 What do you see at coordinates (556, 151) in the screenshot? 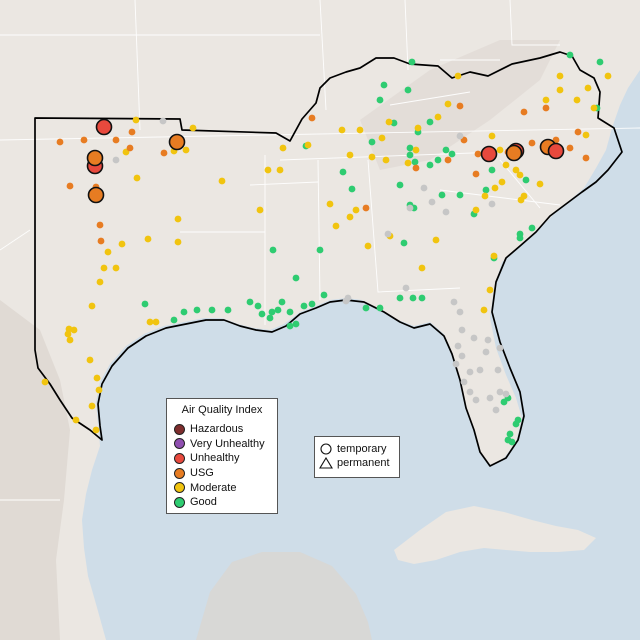
I see `temporary-monitor-unhealthy` at bounding box center [556, 151].